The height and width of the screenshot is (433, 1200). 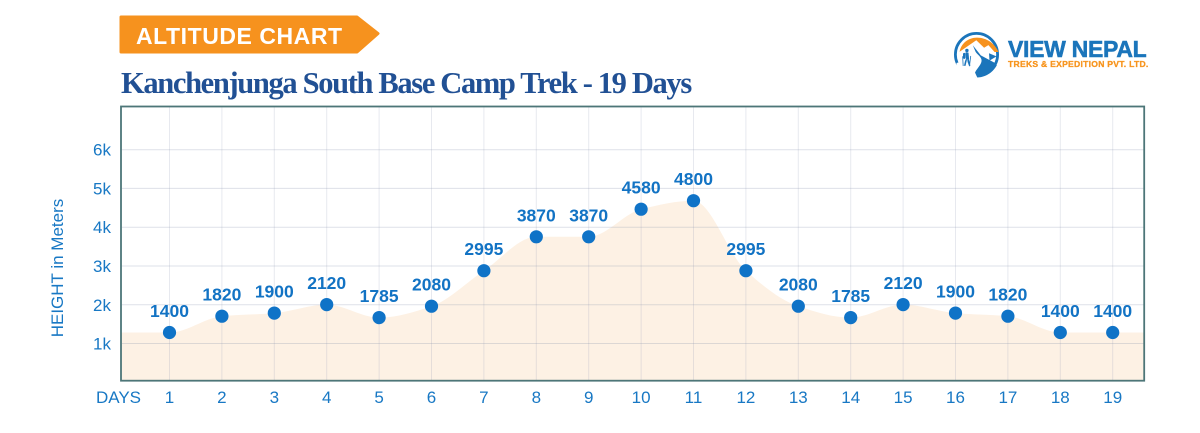 What do you see at coordinates (588, 397) in the screenshot?
I see `svg-text: 9` at bounding box center [588, 397].